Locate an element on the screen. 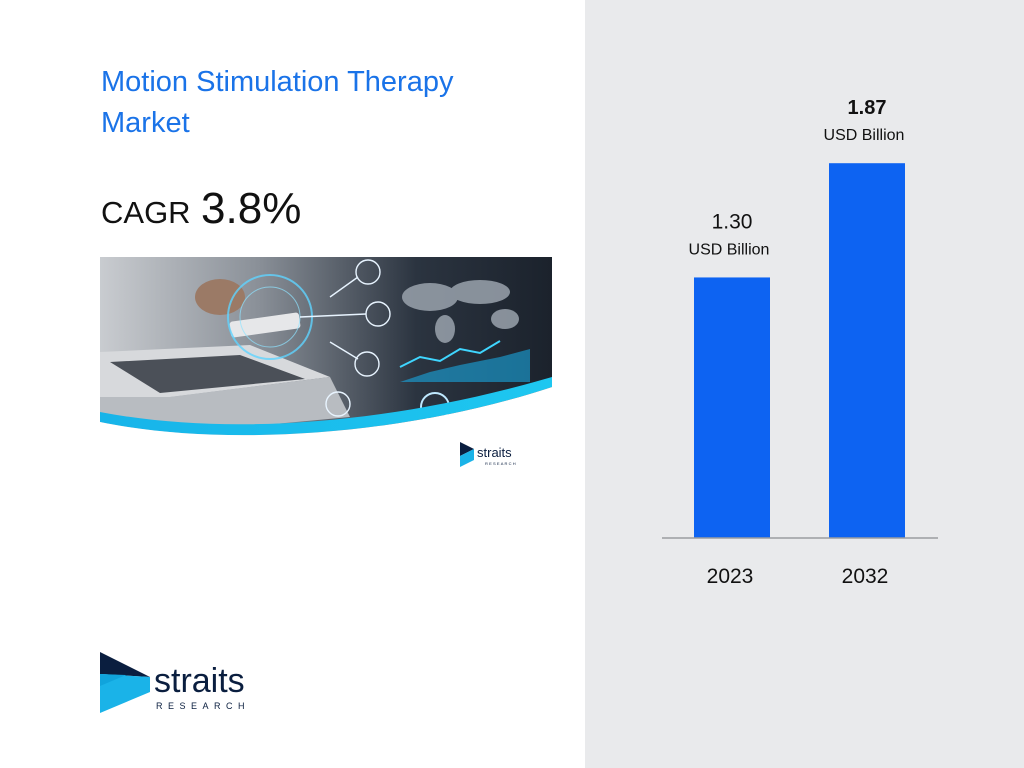 The height and width of the screenshot is (768, 1024). brand-name: straits is located at coordinates (199, 681).